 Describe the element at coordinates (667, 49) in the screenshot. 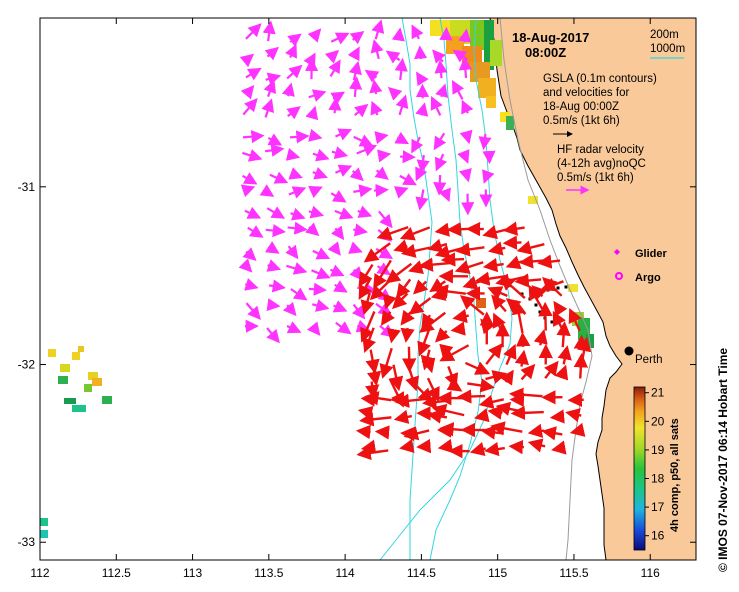

I see `contour-legend-1000m: 1000m` at that location.